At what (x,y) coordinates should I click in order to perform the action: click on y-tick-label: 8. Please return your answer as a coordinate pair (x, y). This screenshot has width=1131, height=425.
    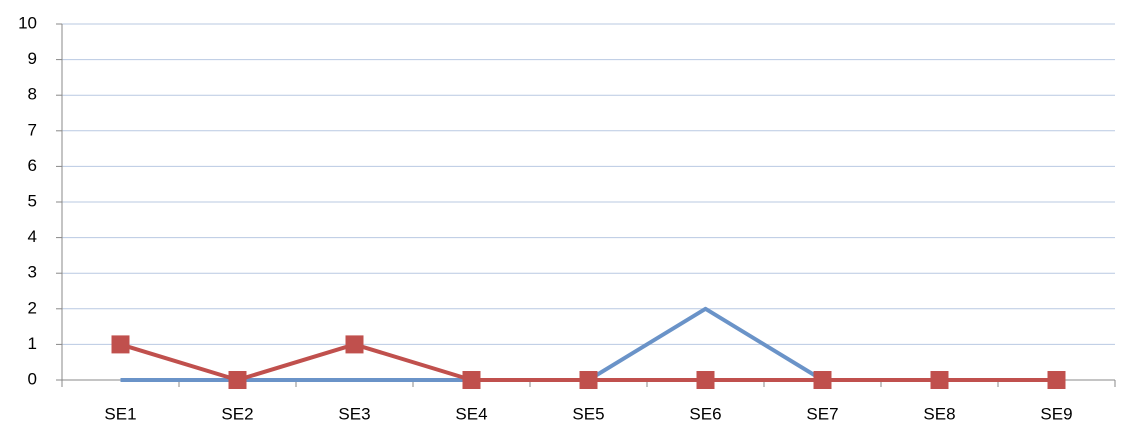
    Looking at the image, I should click on (32, 94).